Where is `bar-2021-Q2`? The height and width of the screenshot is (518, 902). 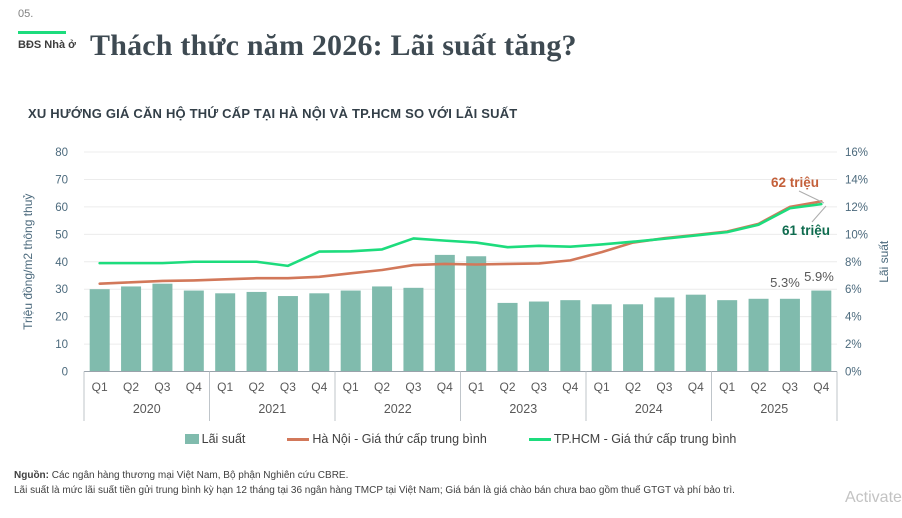 bar-2021-Q2 is located at coordinates (256, 331).